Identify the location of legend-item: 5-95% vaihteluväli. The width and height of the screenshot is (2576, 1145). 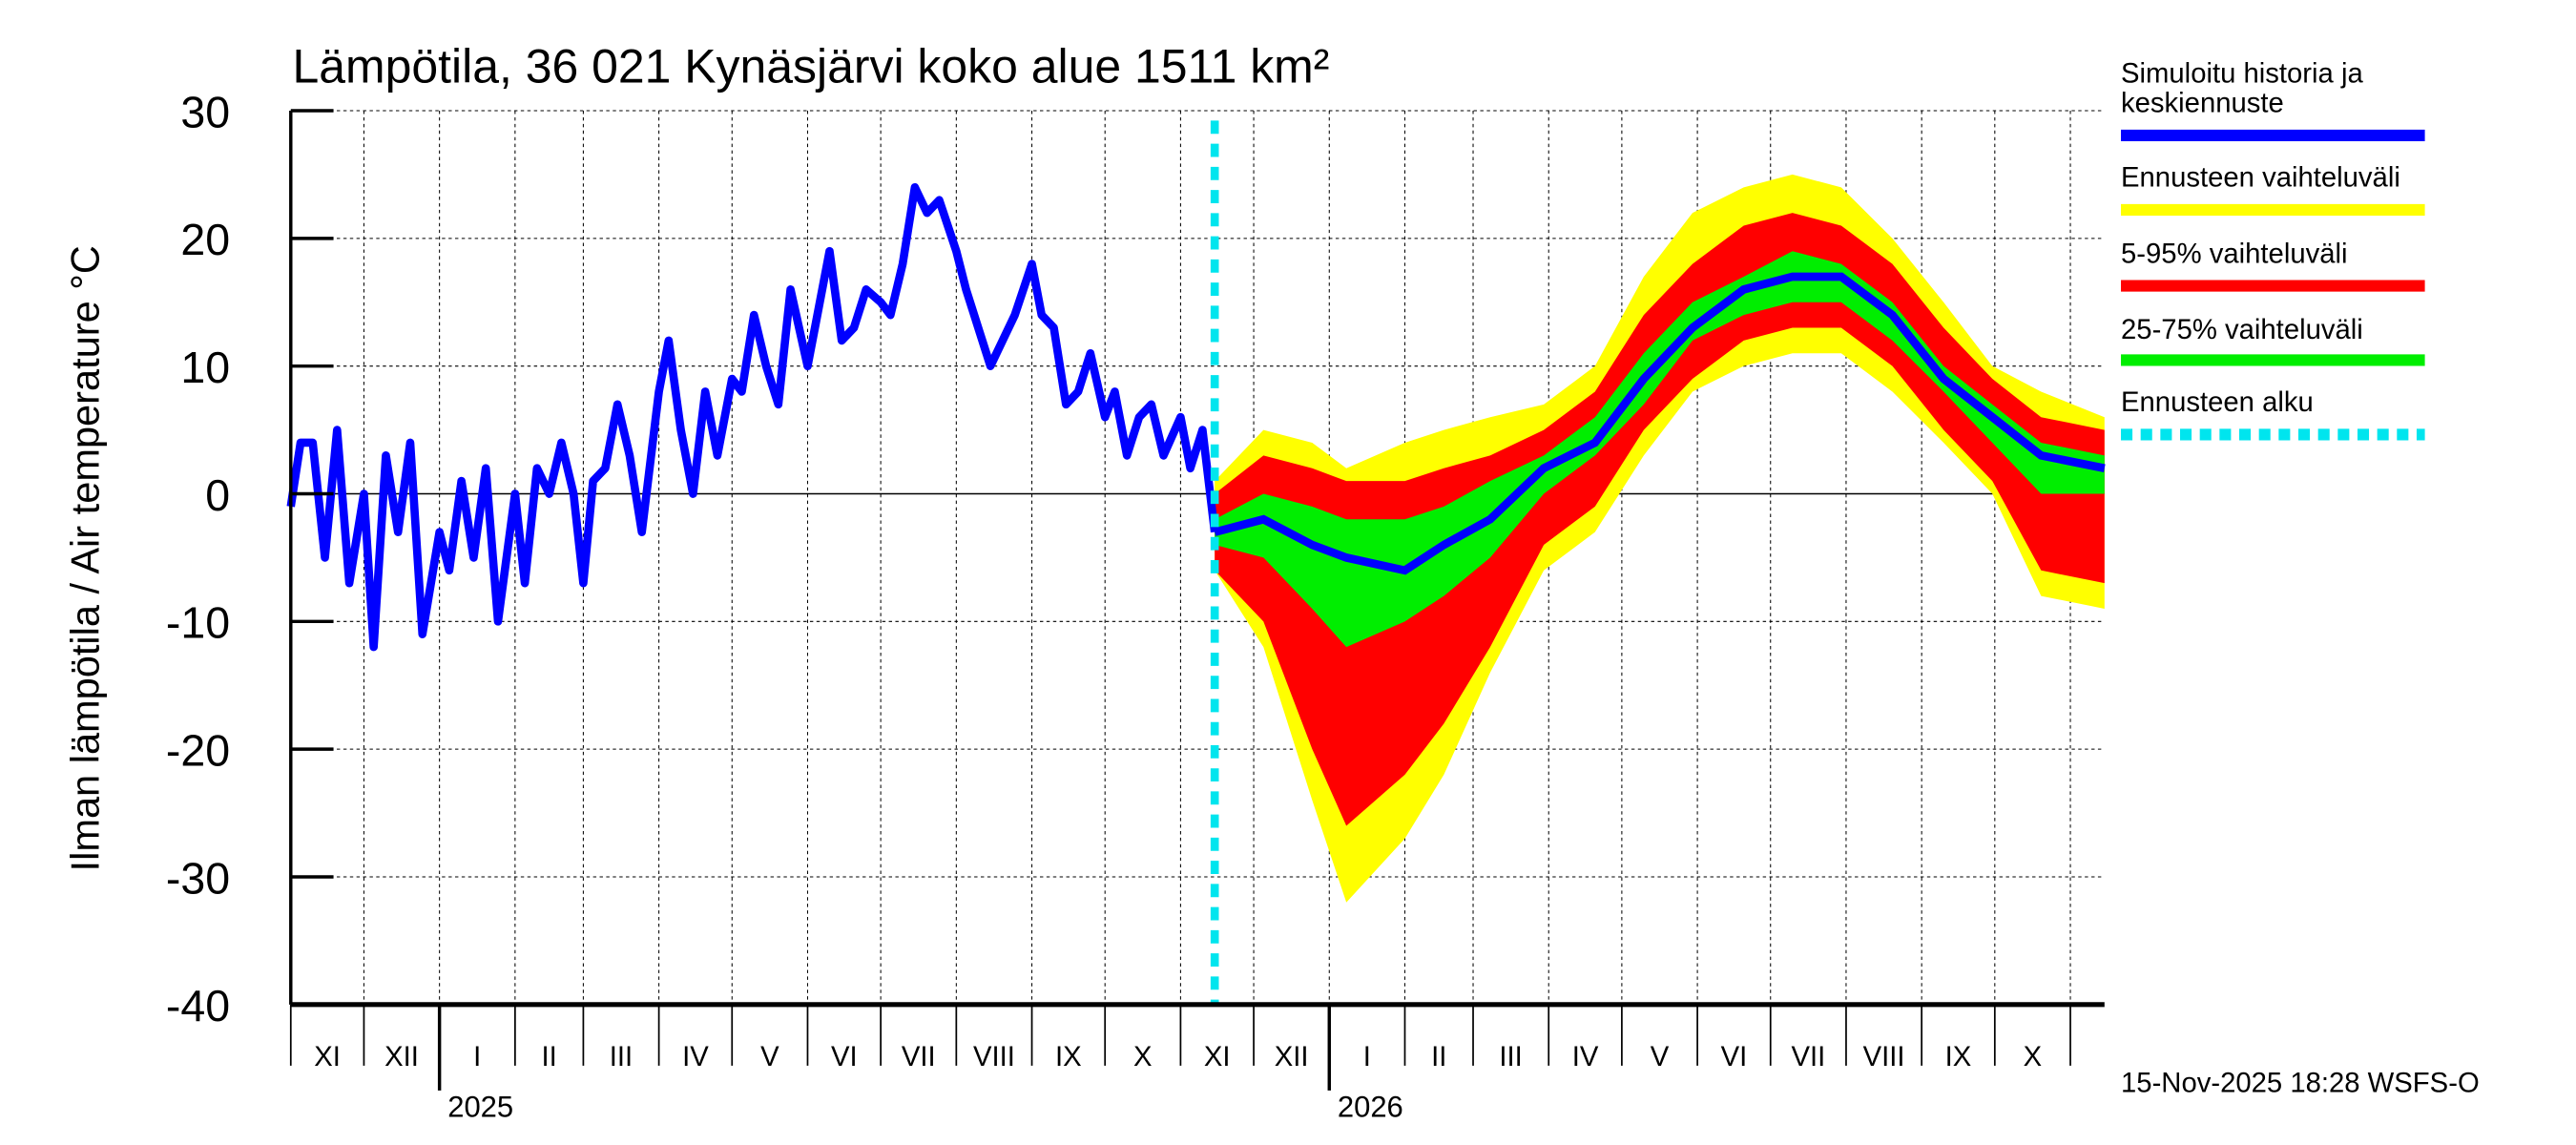
(2273, 265).